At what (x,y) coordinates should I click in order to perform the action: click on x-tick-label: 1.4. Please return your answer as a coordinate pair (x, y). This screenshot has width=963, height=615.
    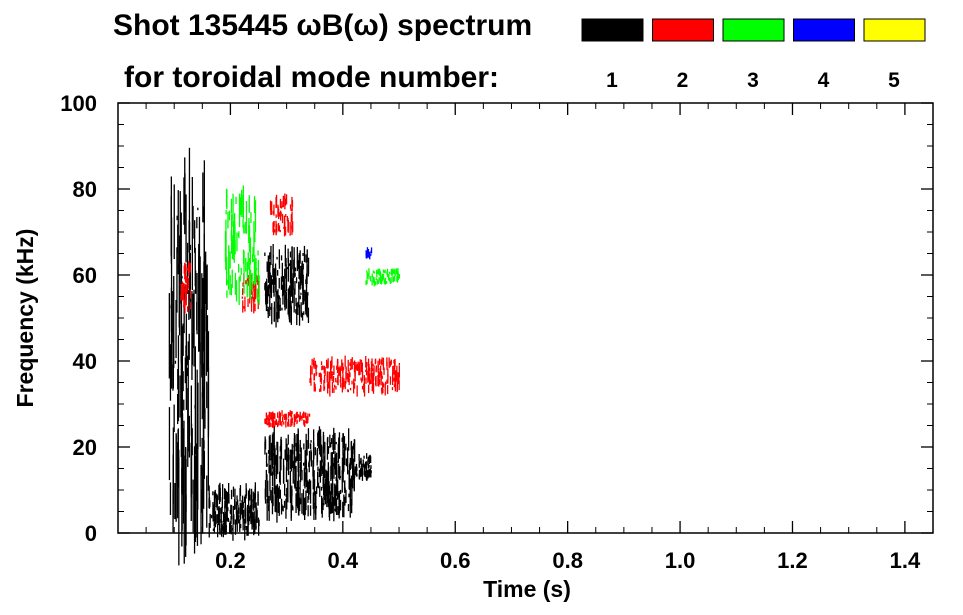
    Looking at the image, I should click on (905, 560).